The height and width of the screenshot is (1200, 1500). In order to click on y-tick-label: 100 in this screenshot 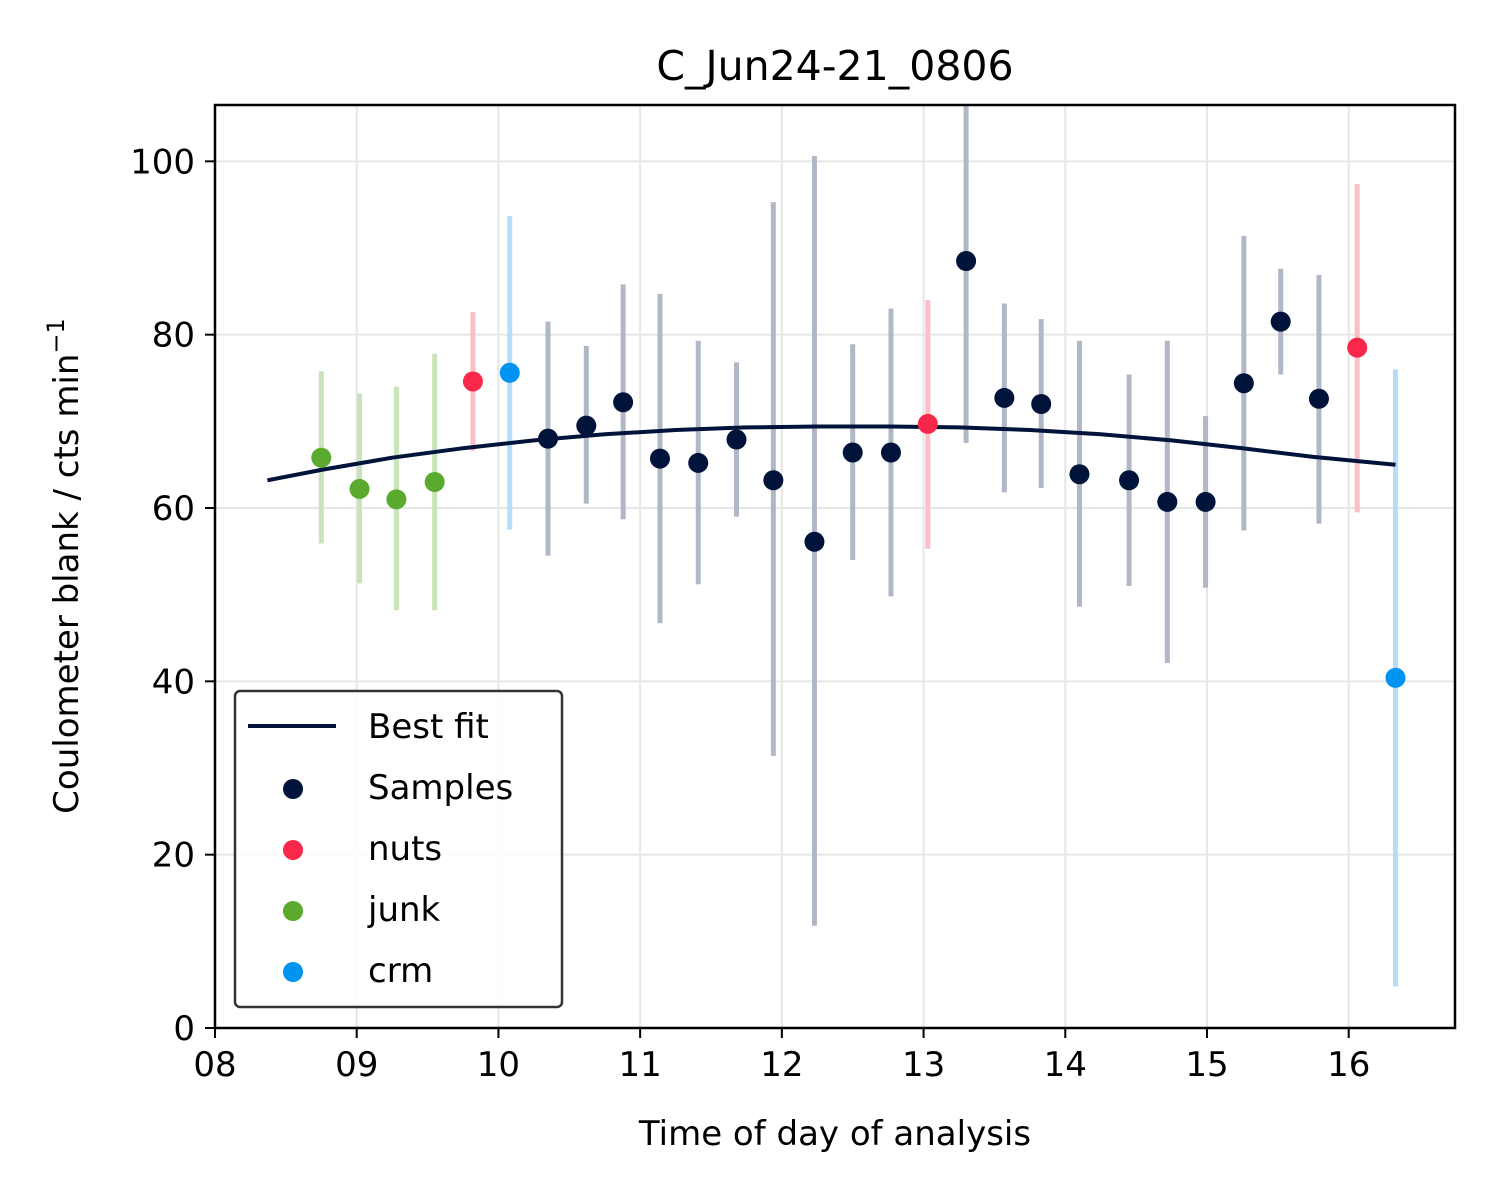, I will do `click(162, 162)`.